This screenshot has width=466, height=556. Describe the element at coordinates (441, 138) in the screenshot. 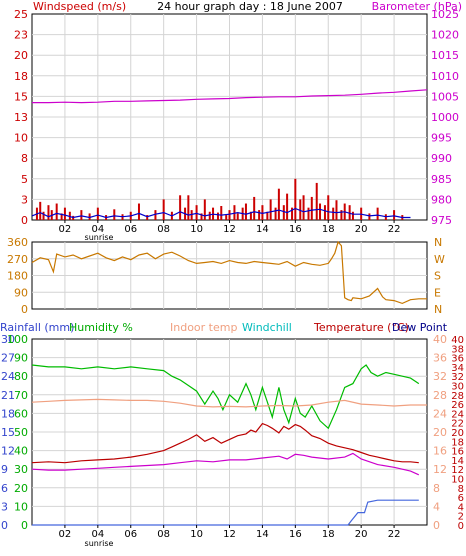

I see `barometer-tick-label: 995` at that location.